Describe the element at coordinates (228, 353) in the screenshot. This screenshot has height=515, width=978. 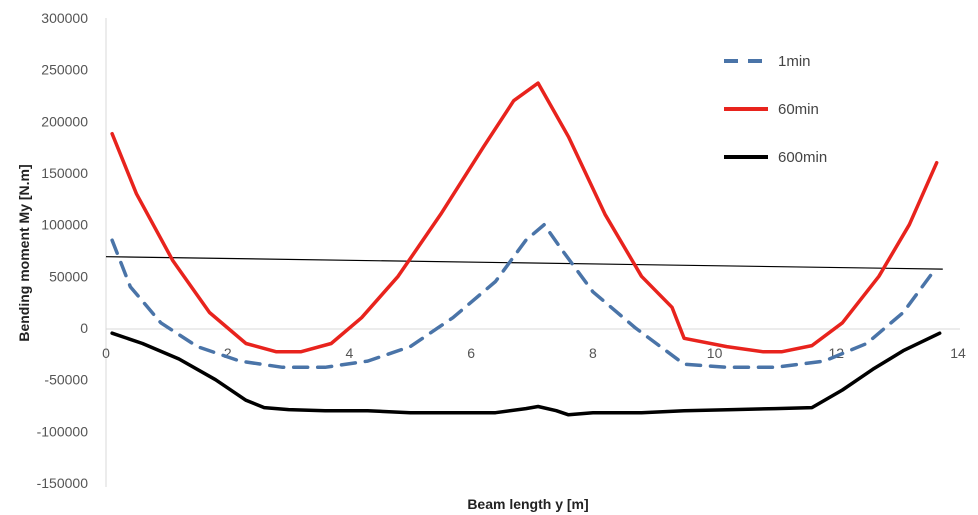
I see `x-tick-label: 2` at that location.